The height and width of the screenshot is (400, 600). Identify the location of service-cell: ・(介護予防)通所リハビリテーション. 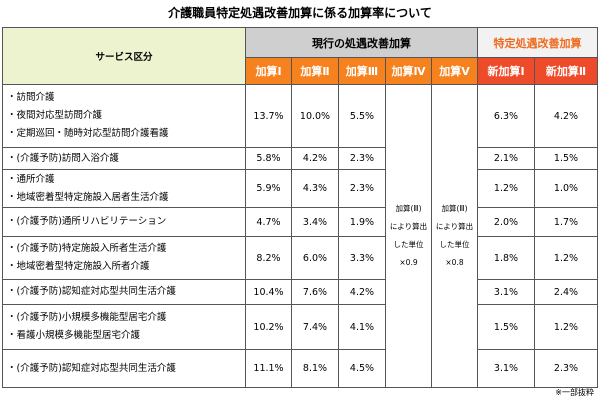
(124, 222).